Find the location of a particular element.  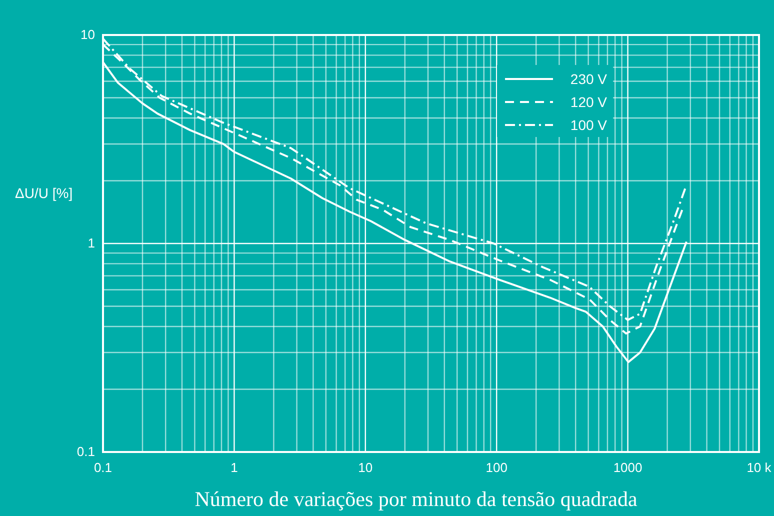

y-tick-label: 0.1 is located at coordinates (85, 451).